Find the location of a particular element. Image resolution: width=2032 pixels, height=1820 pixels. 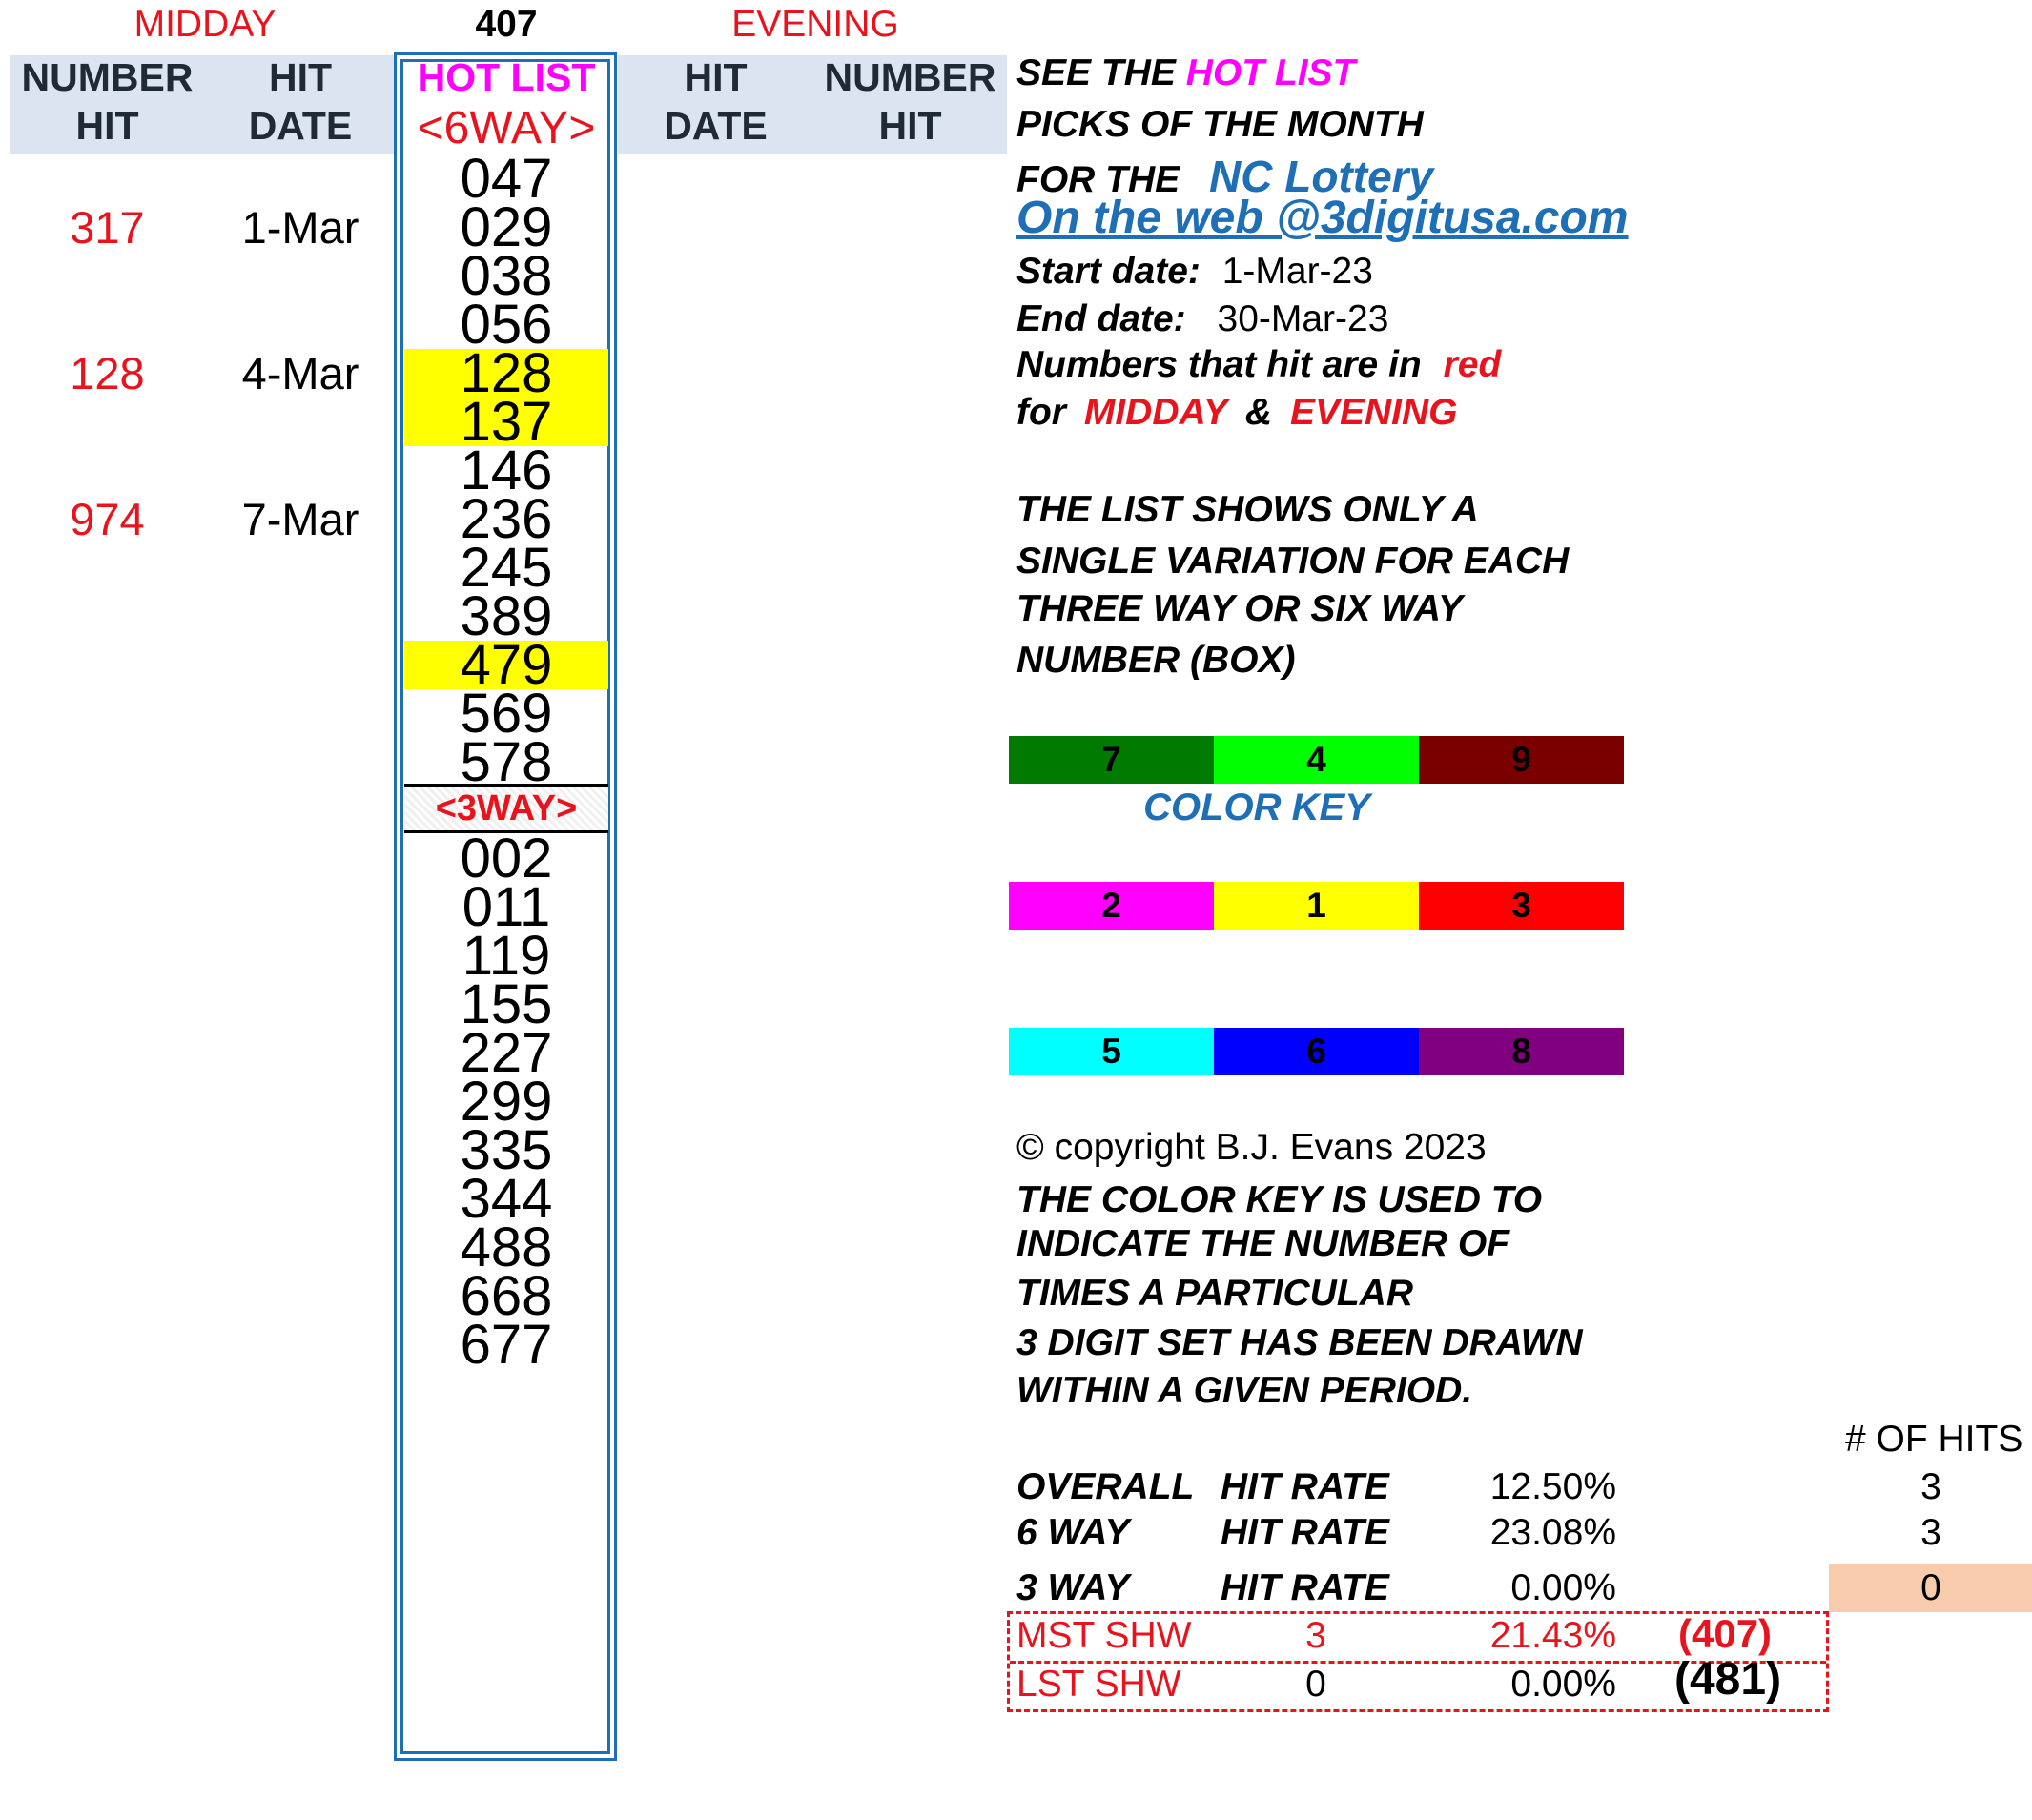

list-note-3: THREE WAY OR SIX WAY is located at coordinates (1240, 608).